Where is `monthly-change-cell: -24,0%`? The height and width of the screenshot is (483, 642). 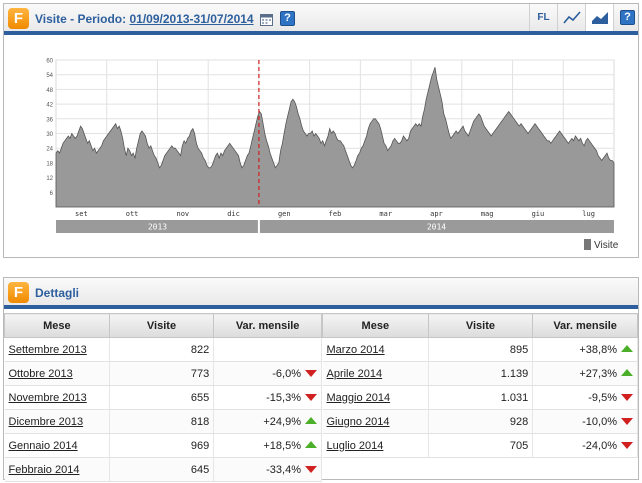 monthly-change-cell: -24,0% is located at coordinates (585, 445).